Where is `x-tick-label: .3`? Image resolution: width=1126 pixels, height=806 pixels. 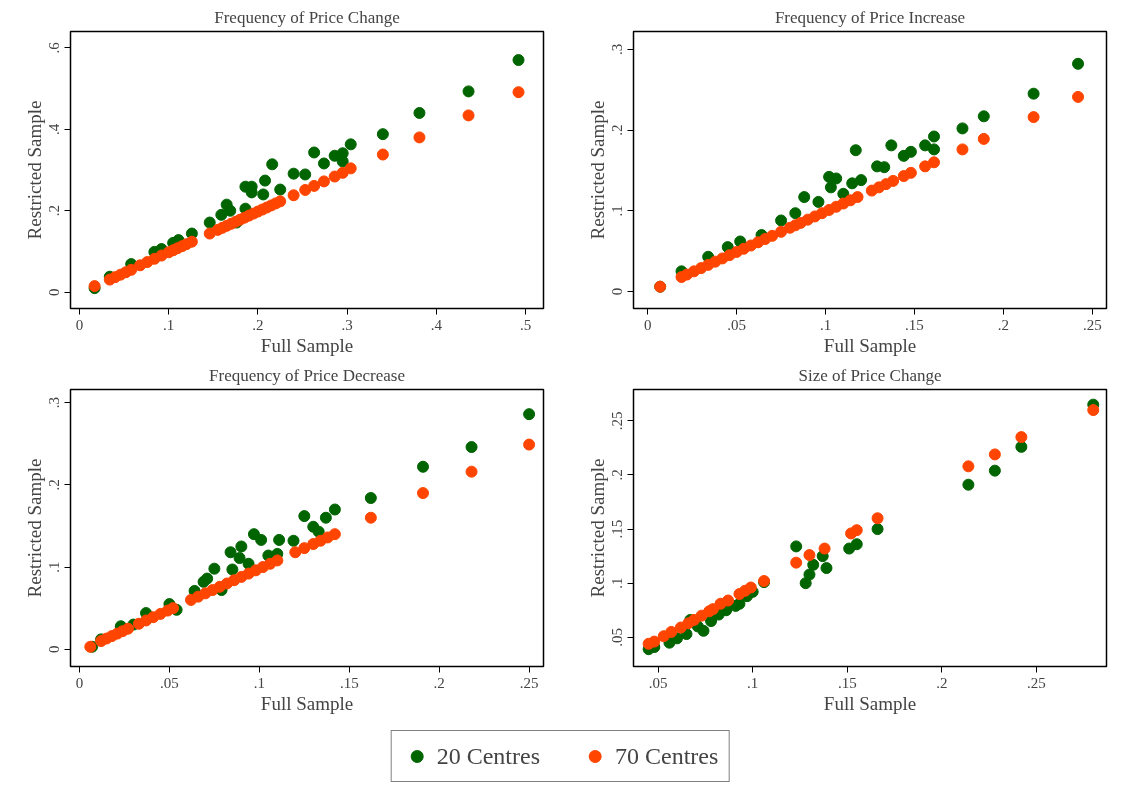 x-tick-label: .3 is located at coordinates (347, 324).